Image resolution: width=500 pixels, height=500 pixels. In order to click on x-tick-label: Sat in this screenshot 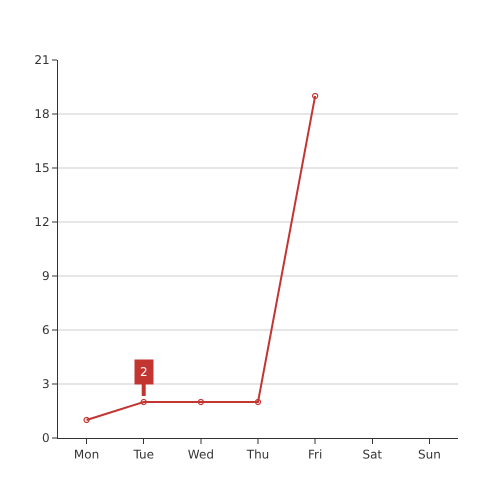, I will do `click(372, 454)`.